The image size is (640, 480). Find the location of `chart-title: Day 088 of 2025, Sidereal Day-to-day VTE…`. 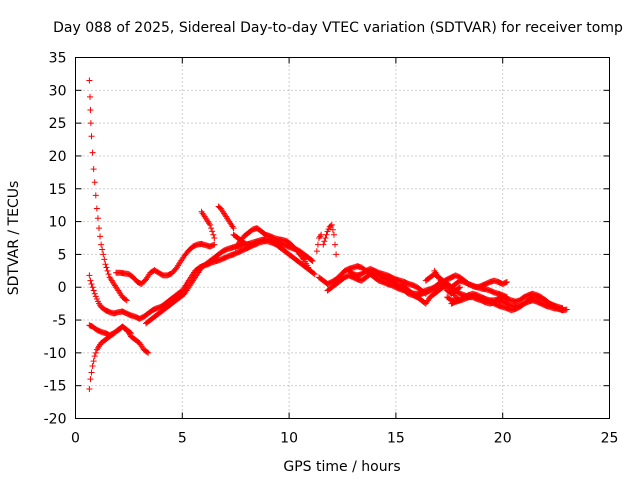

chart-title: Day 088 of 2025, Sidereal Day-to-day VTE… is located at coordinates (338, 28).